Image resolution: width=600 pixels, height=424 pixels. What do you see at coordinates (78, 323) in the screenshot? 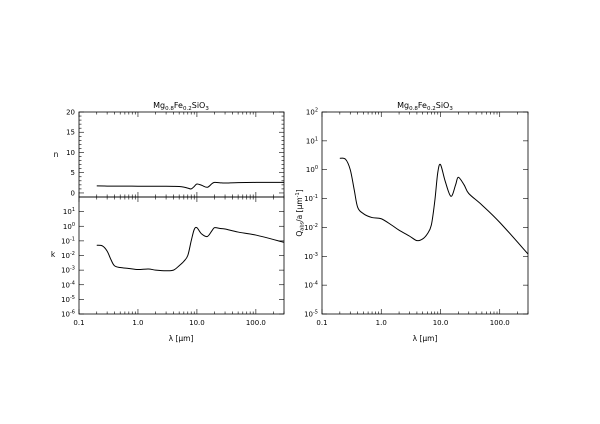
I see `panel-k-xtick-label: 0.1` at bounding box center [78, 323].